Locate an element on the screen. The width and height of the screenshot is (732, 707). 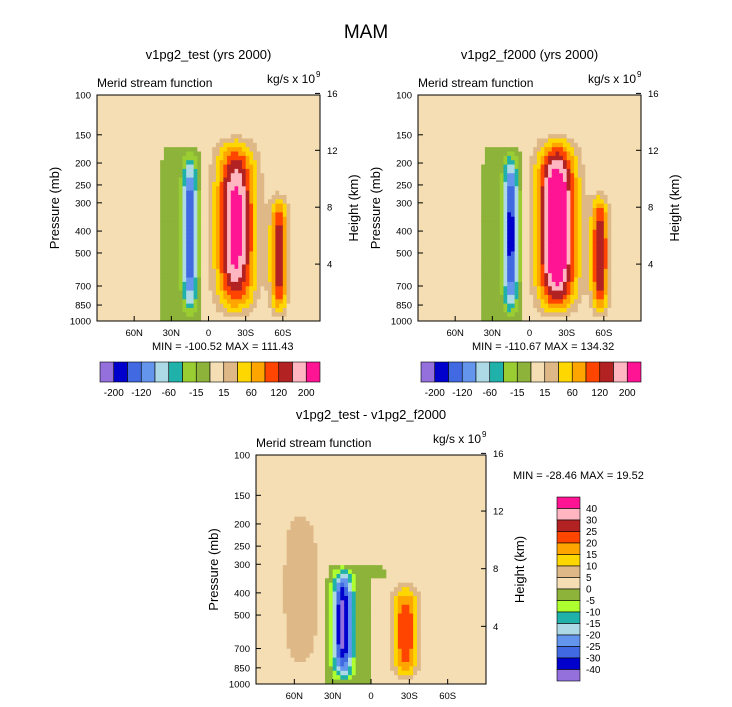
figure-title: MAM is located at coordinates (366, 32).